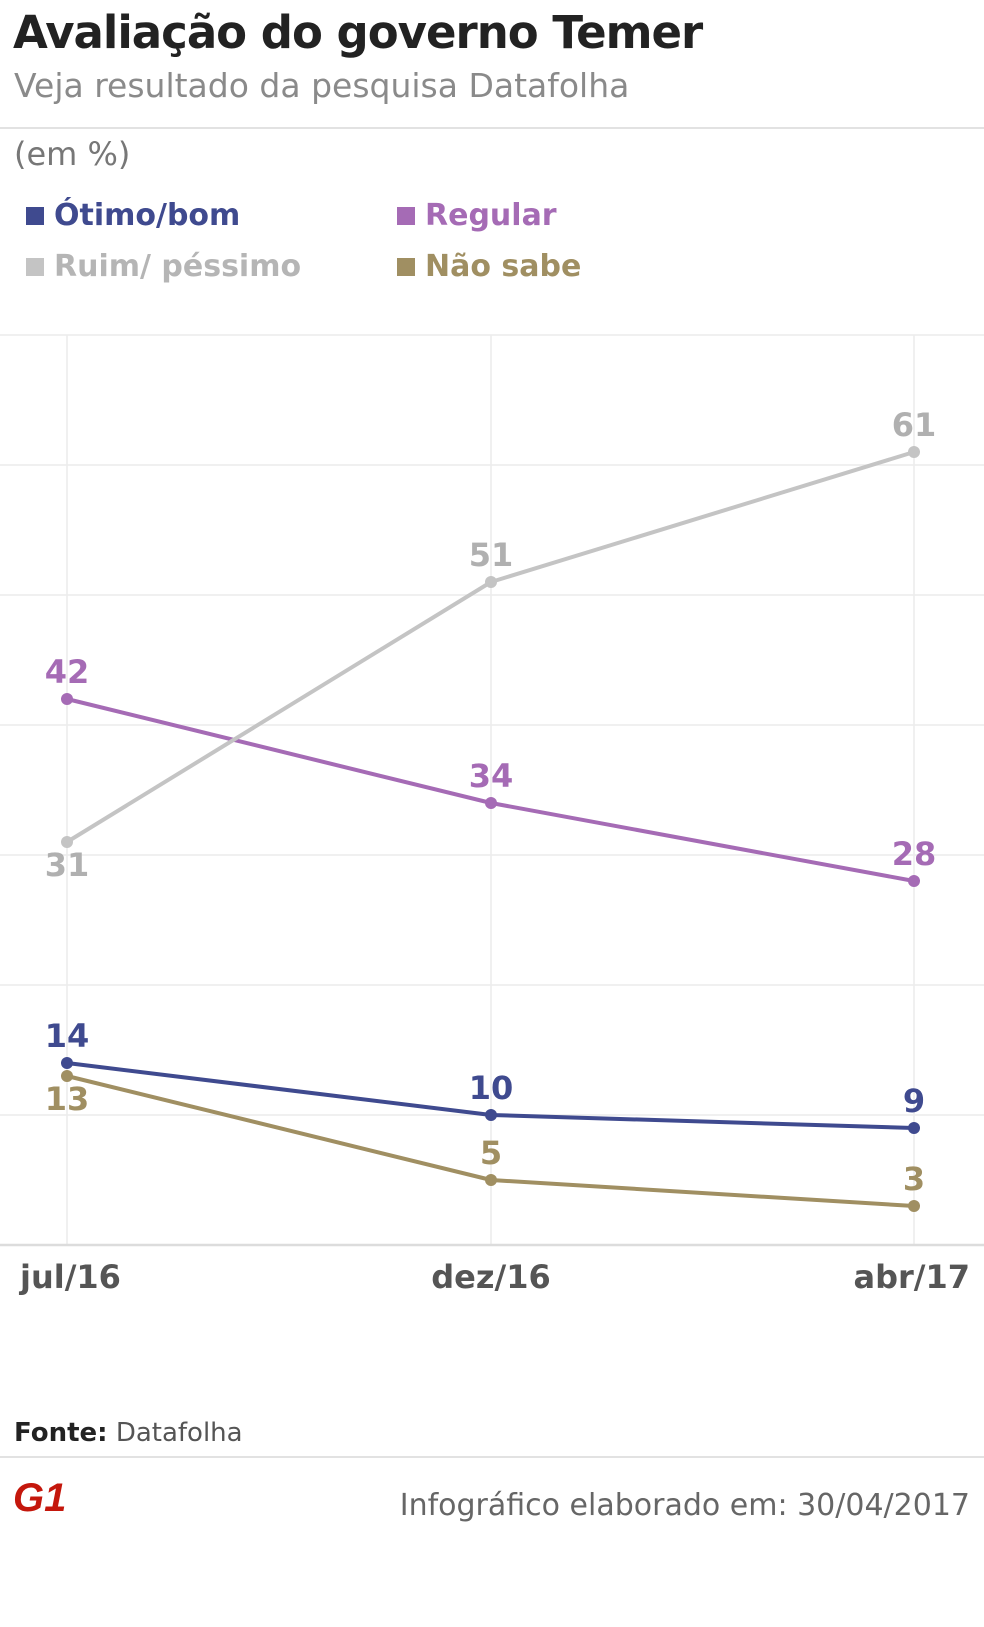 Image resolution: width=984 pixels, height=1627 pixels. Describe the element at coordinates (503, 266) in the screenshot. I see `legend-label-nao-sabe: Não sabe` at that location.